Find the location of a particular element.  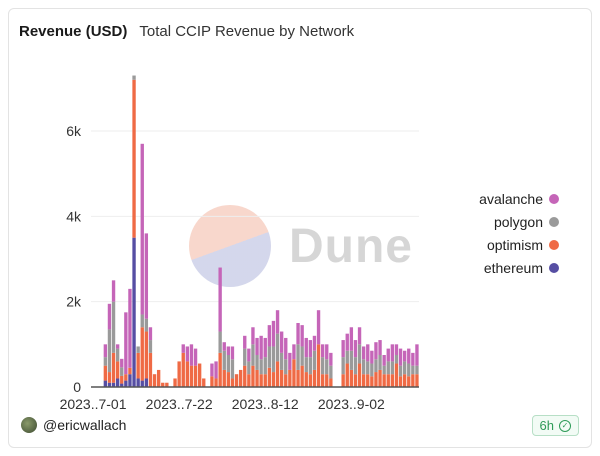

legend-item-avalanche: avalanche is located at coordinates (489, 198).